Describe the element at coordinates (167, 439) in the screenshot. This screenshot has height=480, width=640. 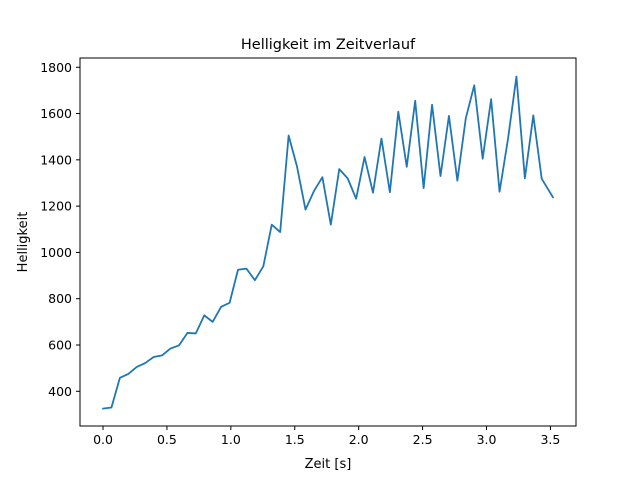
I see `x-tick-label: 0.5` at that location.